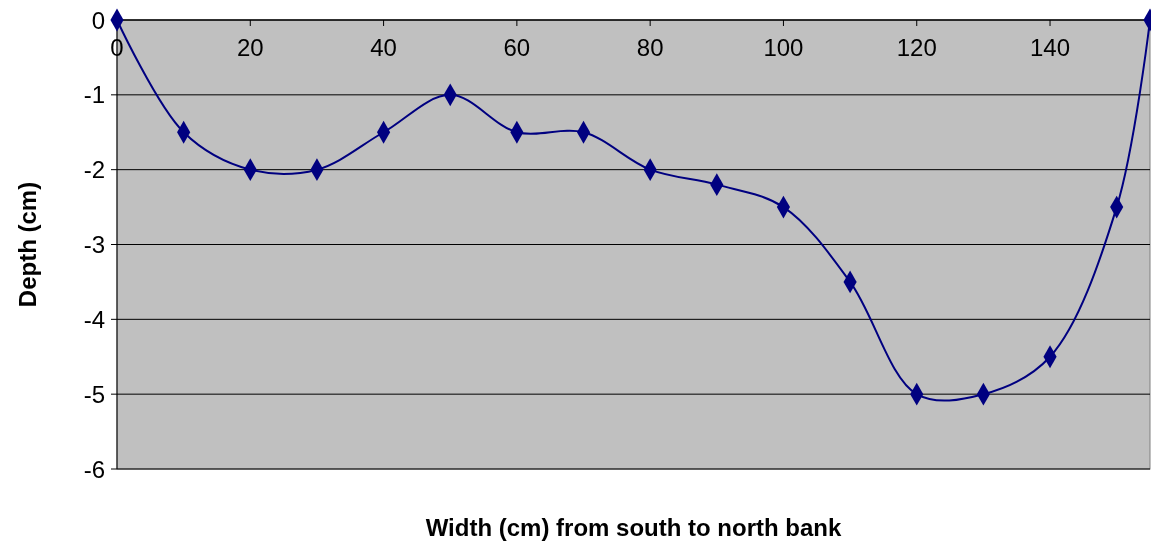 This screenshot has height=544, width=1151. I want to click on y-tick-label: -1, so click(94, 95).